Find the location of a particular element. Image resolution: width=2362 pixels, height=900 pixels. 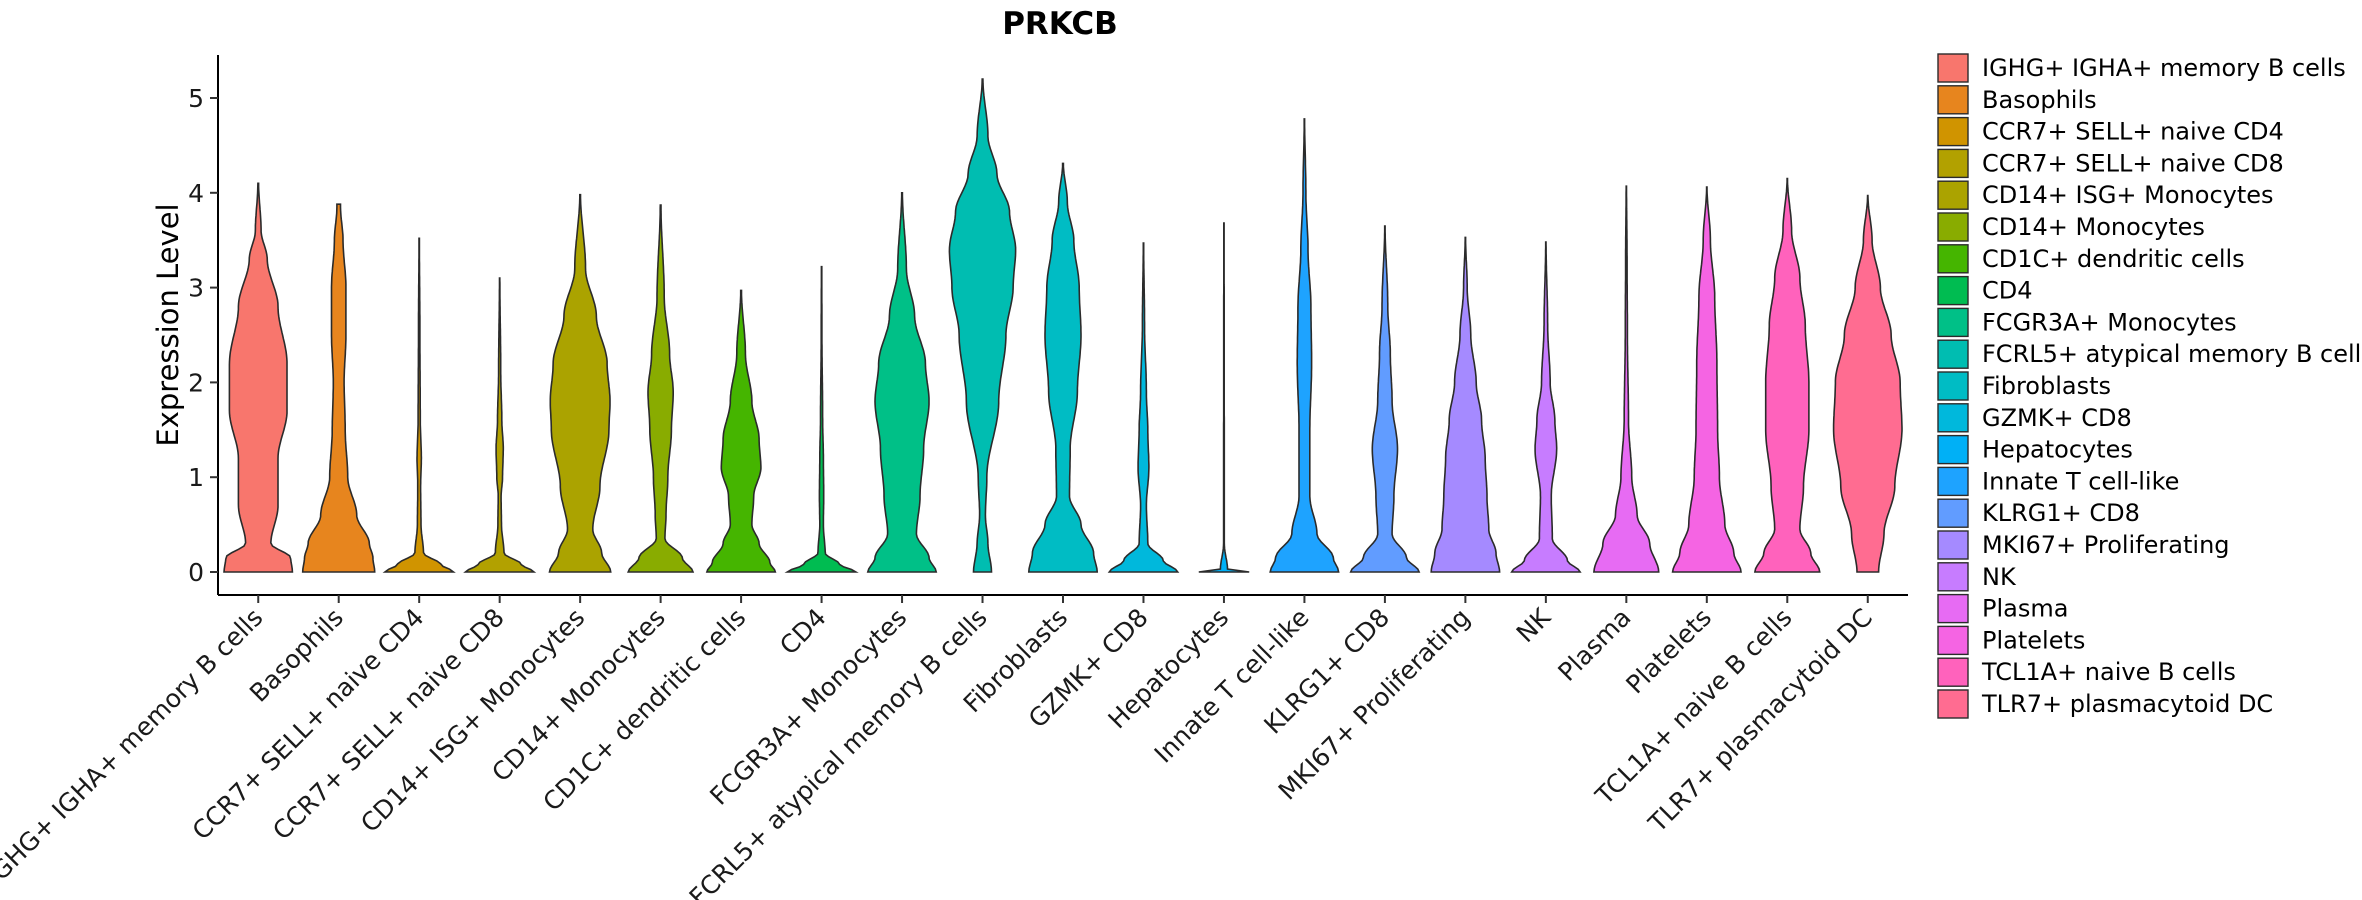

legend-label: KLRG1+ CD8 is located at coordinates (2061, 513).